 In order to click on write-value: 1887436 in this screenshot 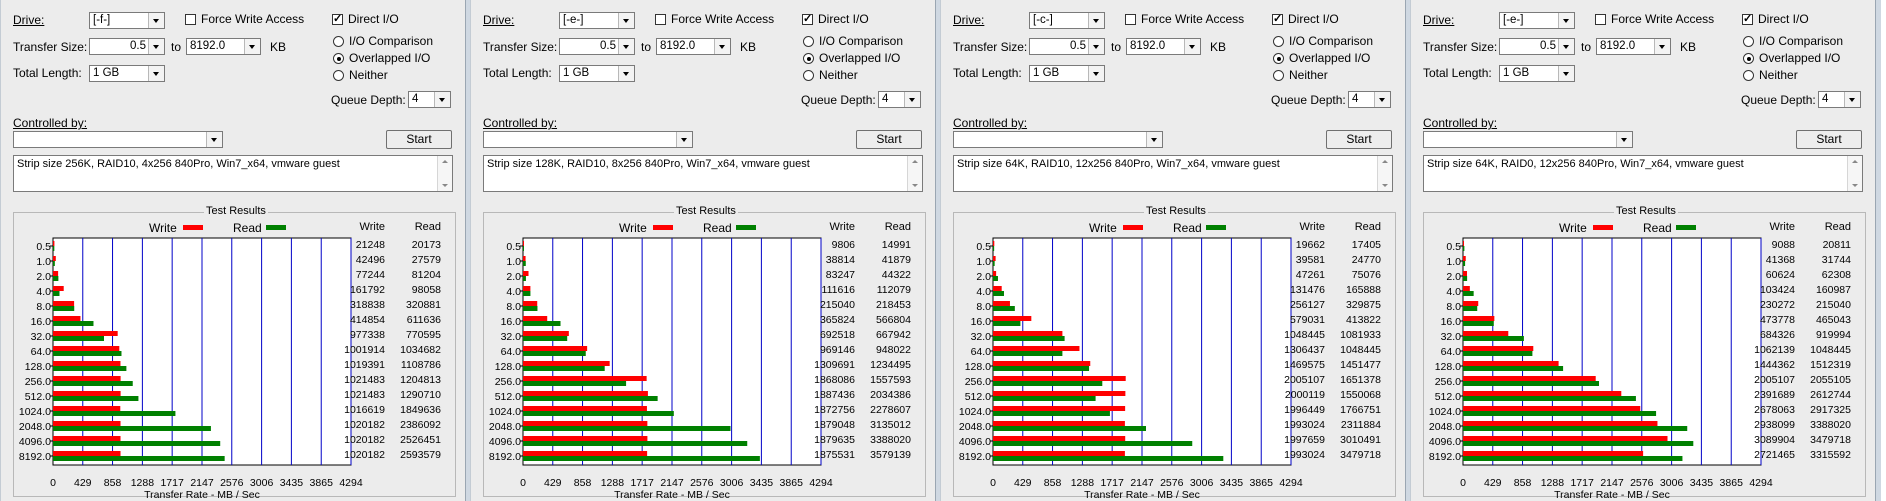, I will do `click(834, 395)`.